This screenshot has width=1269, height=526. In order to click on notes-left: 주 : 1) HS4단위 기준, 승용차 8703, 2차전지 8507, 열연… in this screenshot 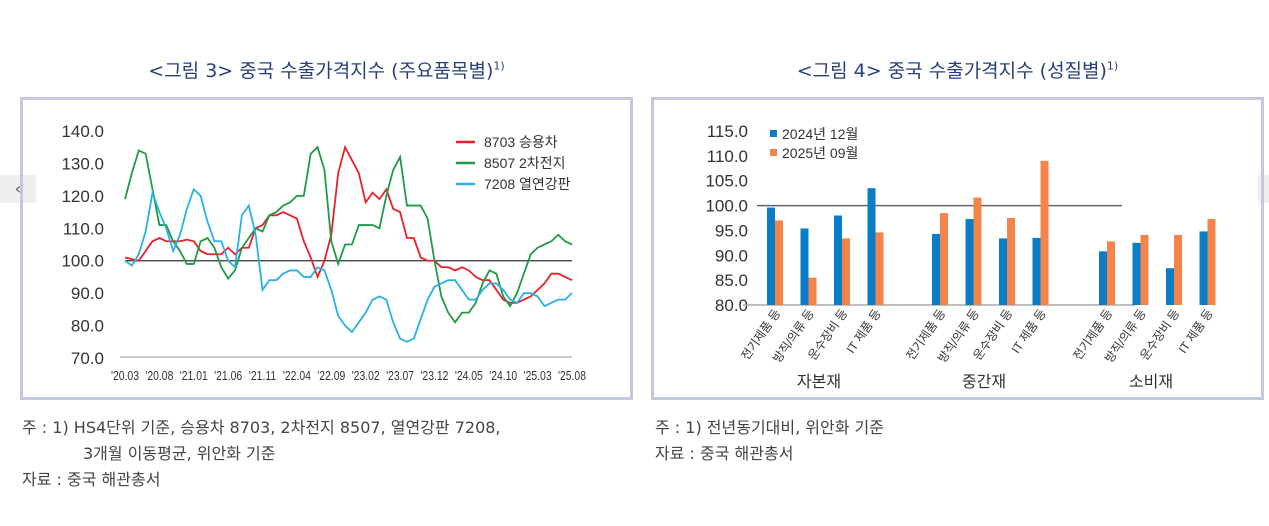, I will do `click(261, 454)`.